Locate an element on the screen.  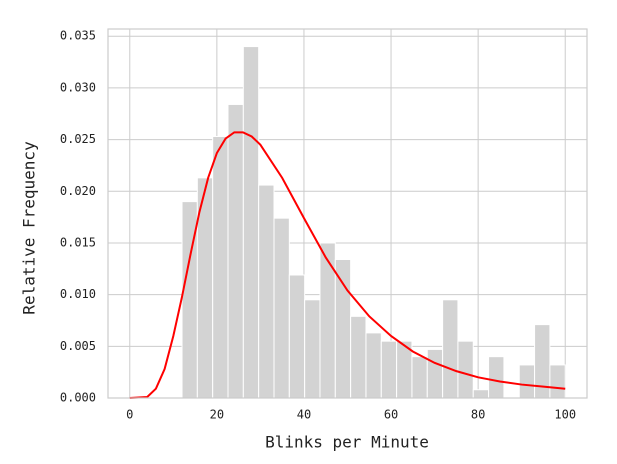
x-tick-label: 40 is located at coordinates (304, 415).